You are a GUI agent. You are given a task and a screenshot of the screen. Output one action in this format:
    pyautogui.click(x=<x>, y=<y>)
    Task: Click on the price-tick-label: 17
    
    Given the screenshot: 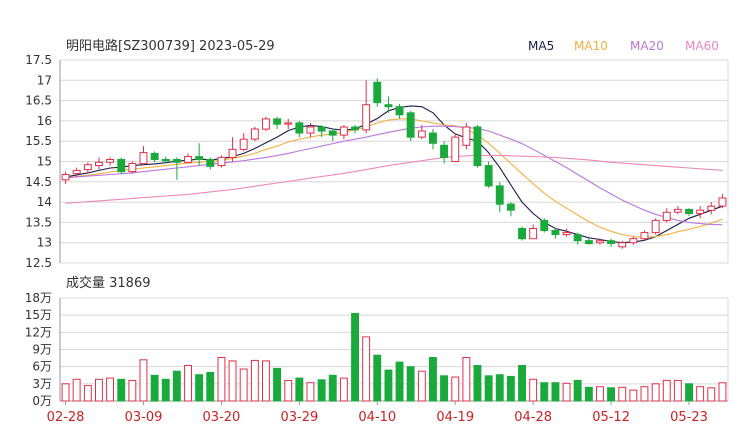 What is the action you would take?
    pyautogui.click(x=44, y=80)
    